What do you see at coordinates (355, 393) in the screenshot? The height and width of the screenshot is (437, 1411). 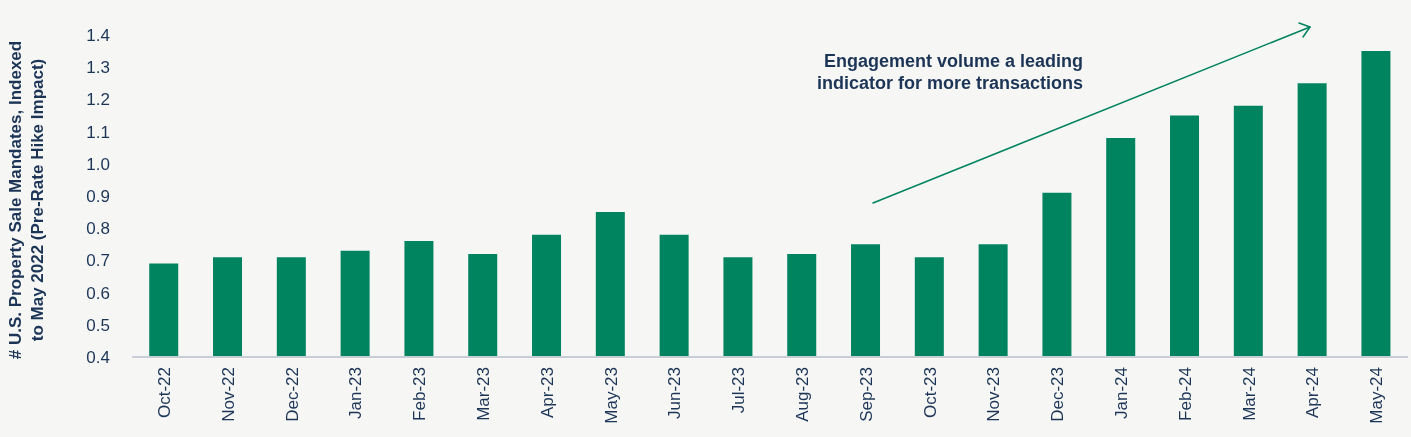 I see `x-tick-label: Jan-23` at bounding box center [355, 393].